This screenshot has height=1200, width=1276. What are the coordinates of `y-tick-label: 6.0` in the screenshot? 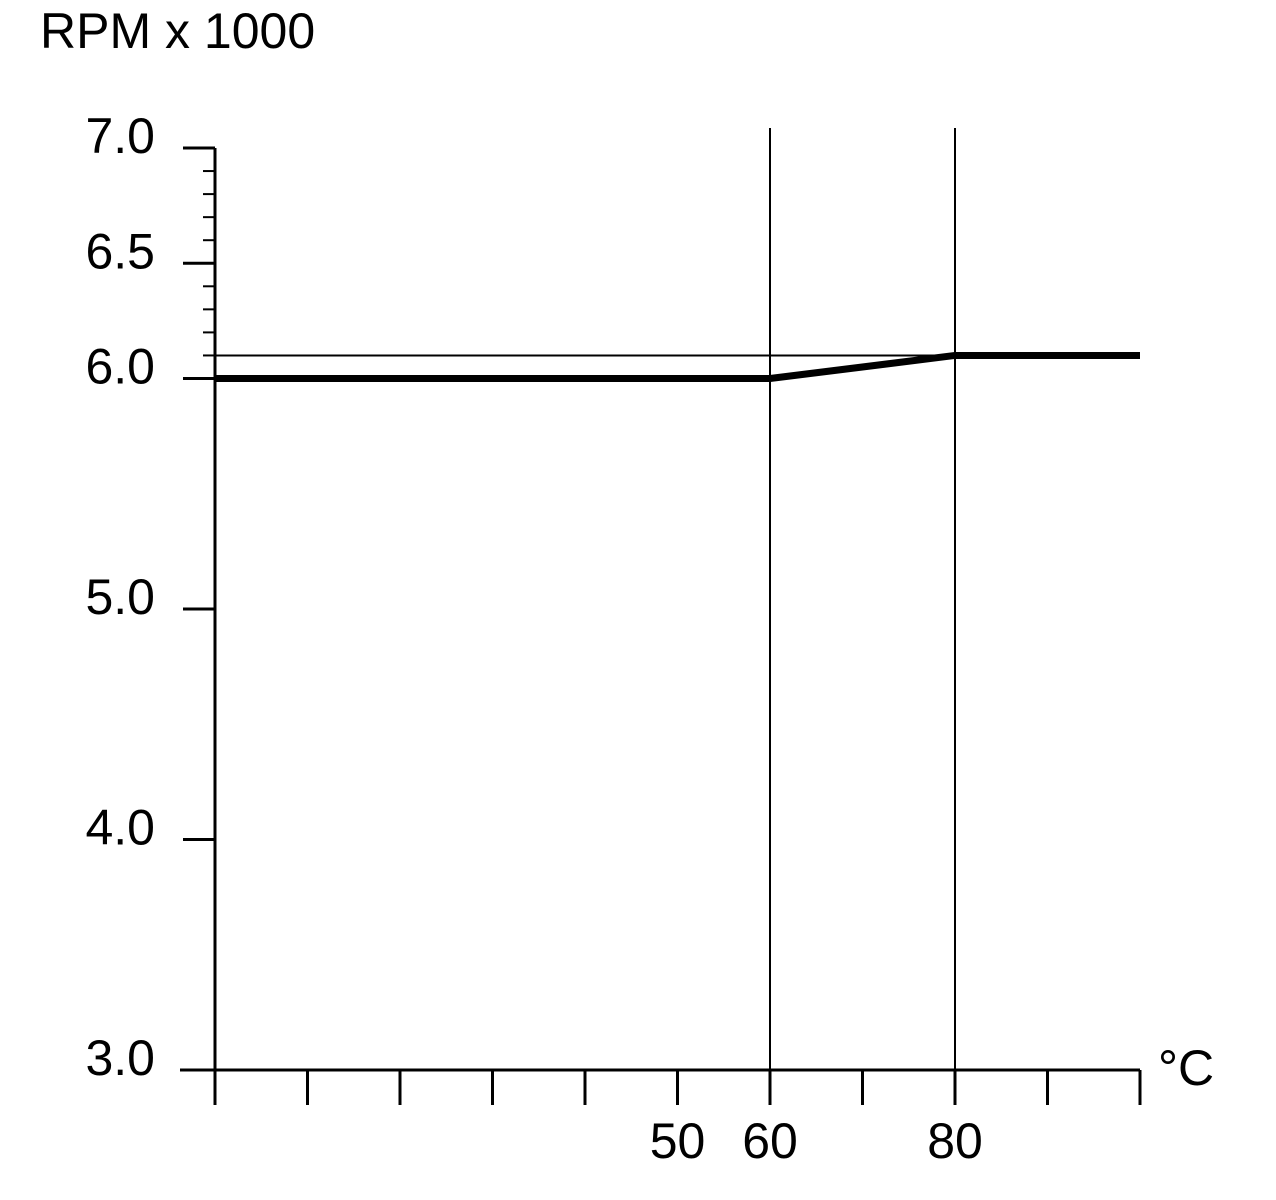 It's located at (120, 367).